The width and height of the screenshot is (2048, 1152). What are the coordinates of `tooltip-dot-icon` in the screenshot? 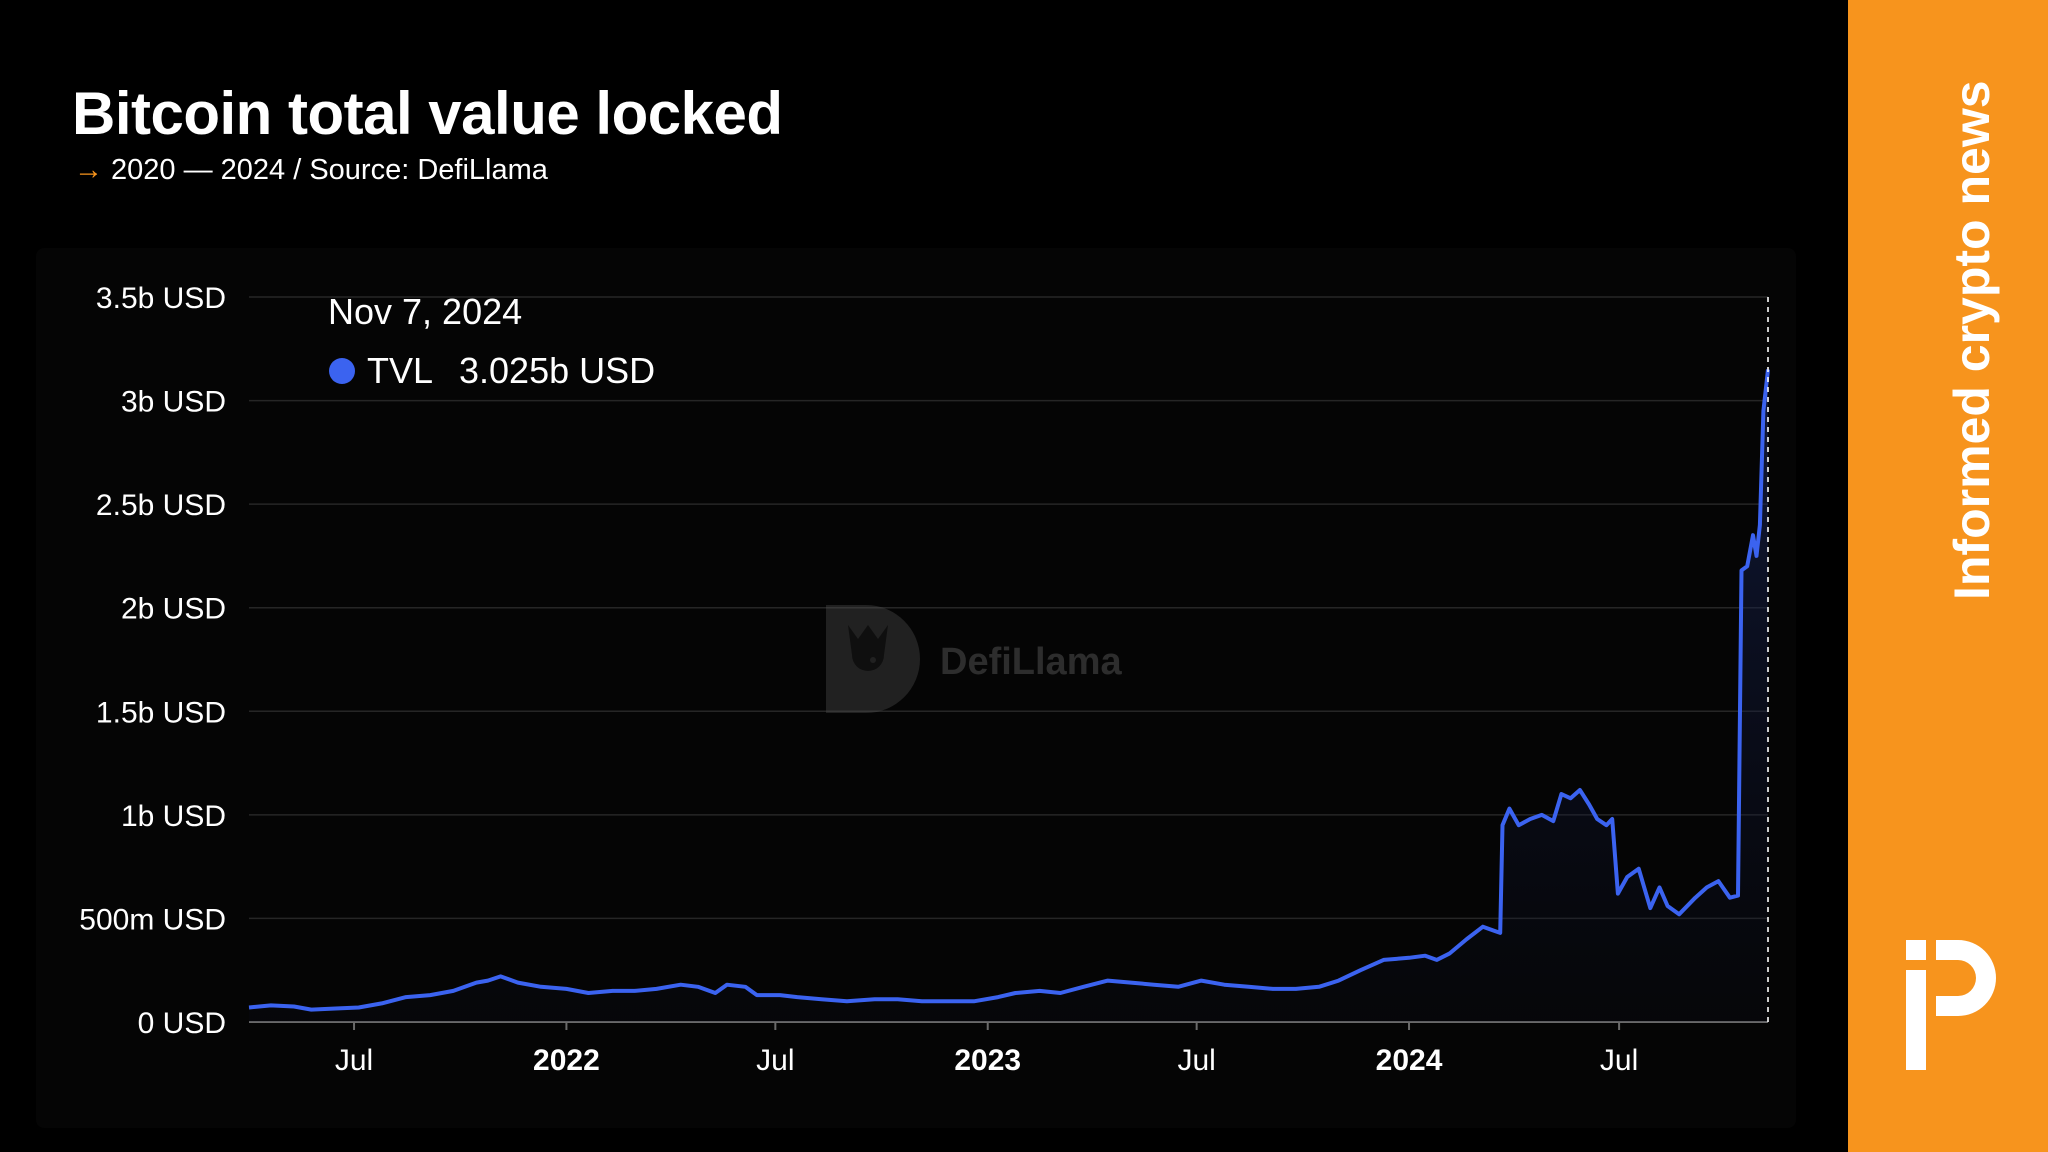 It's located at (342, 371).